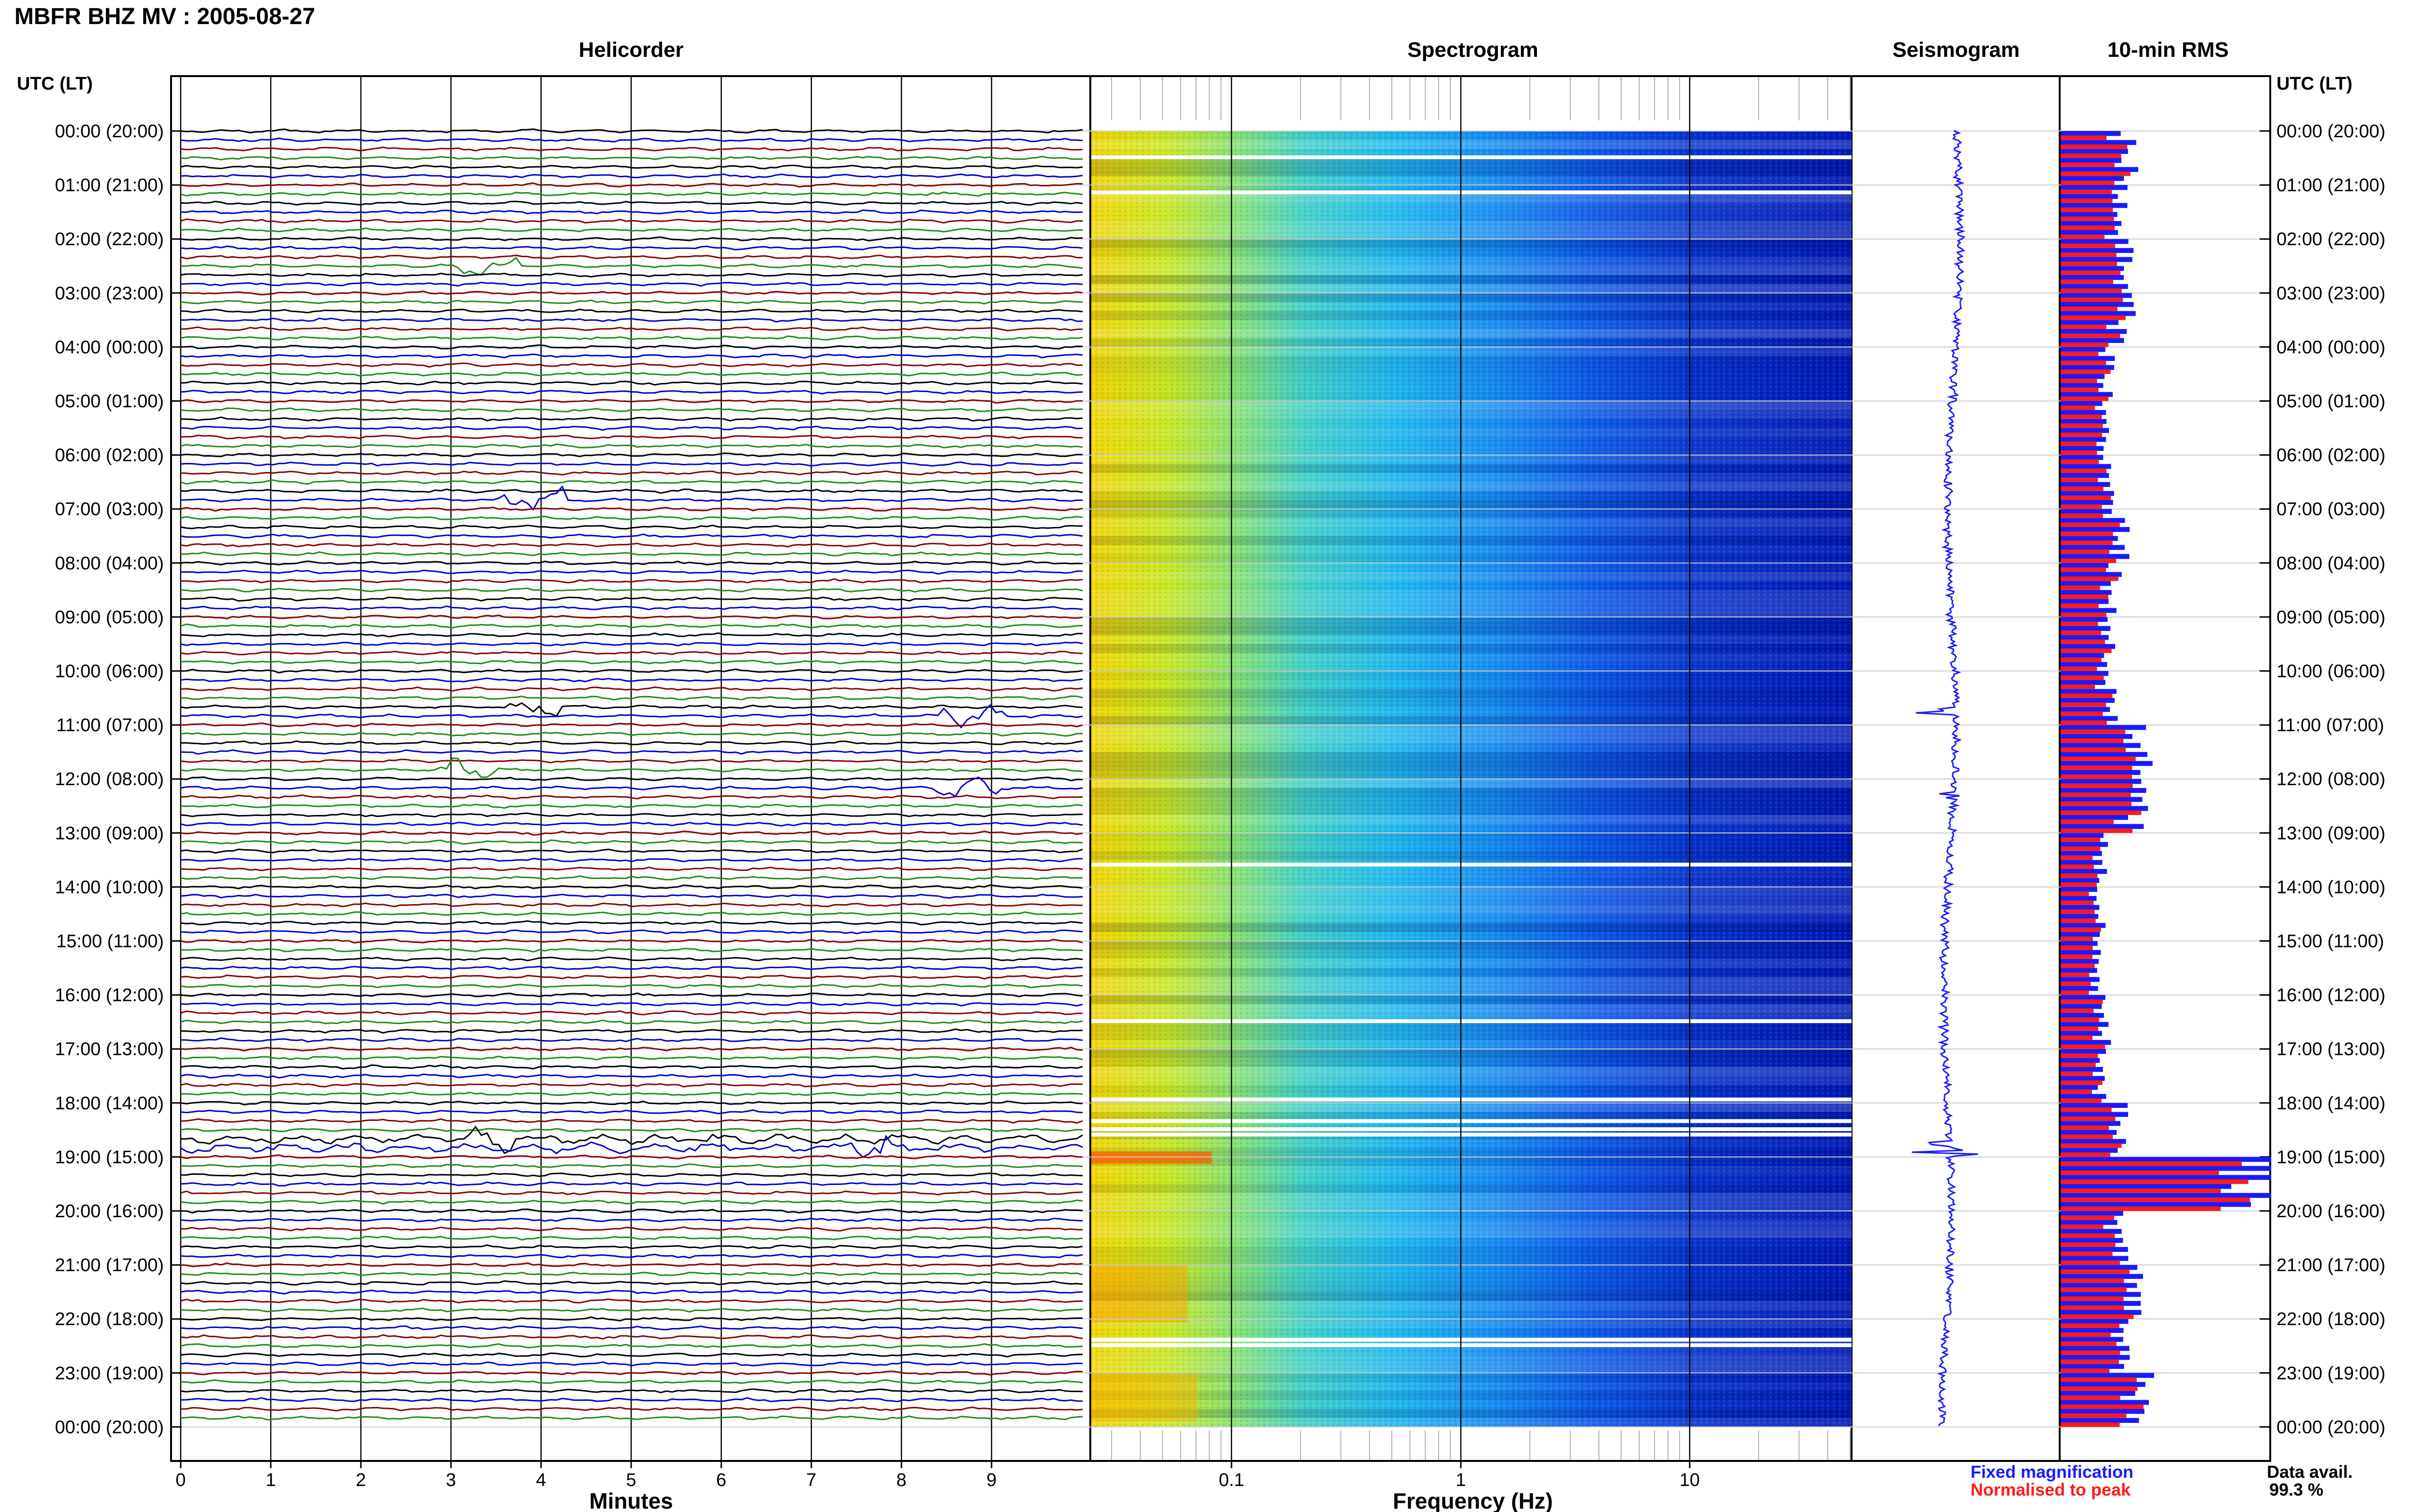  What do you see at coordinates (1461, 1480) in the screenshot?
I see `frequency-tick-label: 1` at bounding box center [1461, 1480].